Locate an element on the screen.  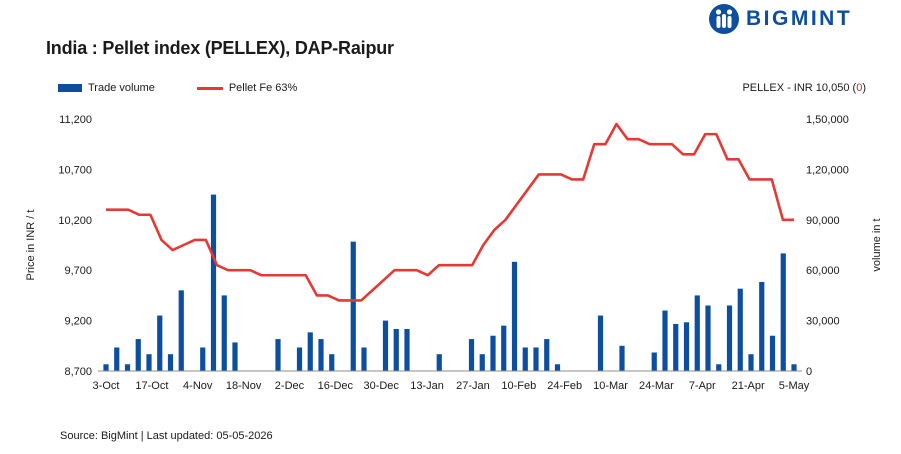
legend-swatch-bar is located at coordinates (70, 88).